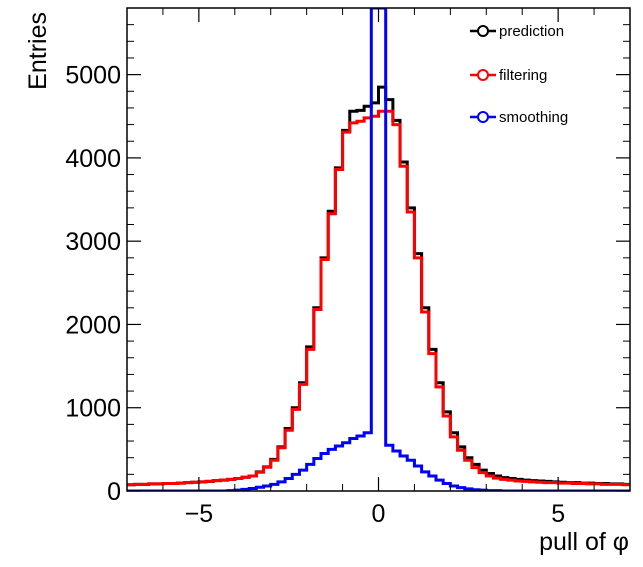 Image resolution: width=643 pixels, height=567 pixels. I want to click on x-tick-label: 0, so click(379, 514).